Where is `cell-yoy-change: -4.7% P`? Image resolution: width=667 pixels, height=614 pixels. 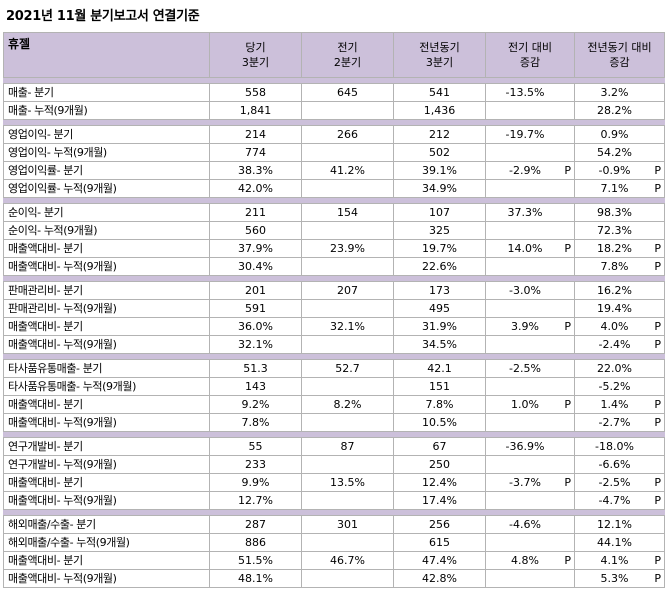 cell-yoy-change: -4.7% P is located at coordinates (619, 500).